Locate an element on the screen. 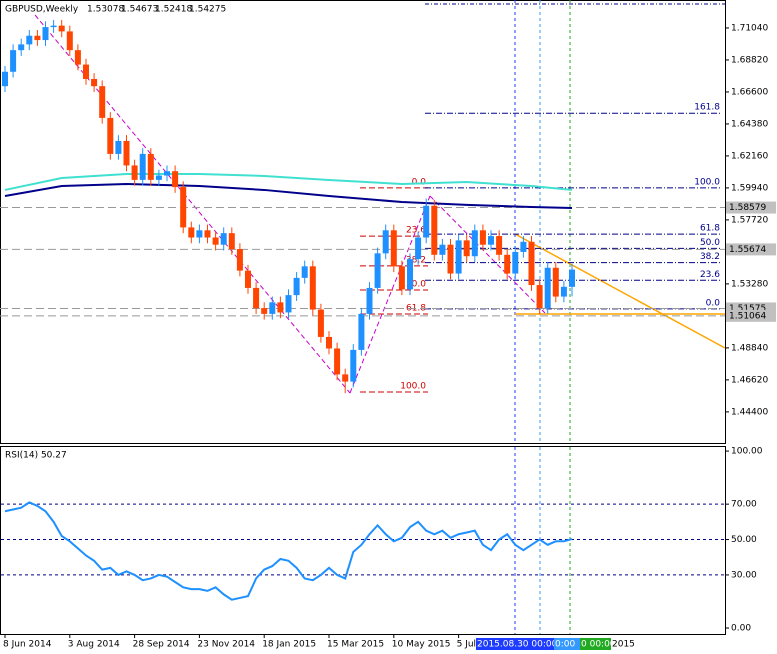  y-tick-label: 50.00 is located at coordinates (744, 540).